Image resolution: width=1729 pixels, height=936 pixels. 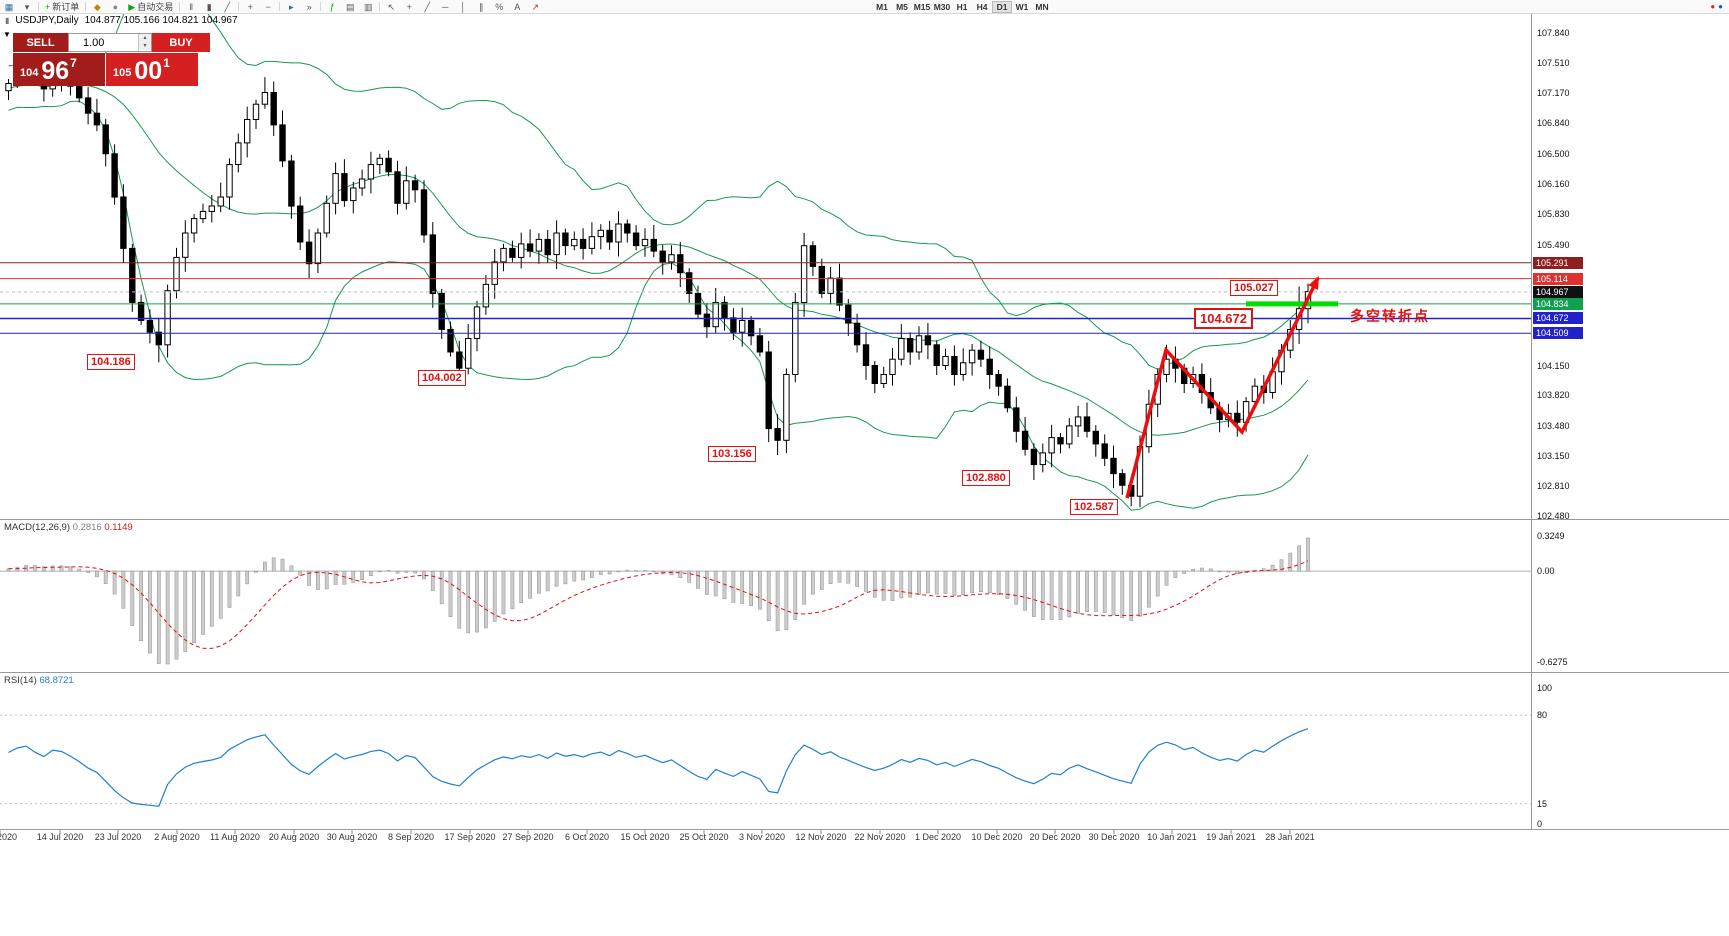 What do you see at coordinates (152, 69) in the screenshot?
I see `ask-price-panel: 105 00 1` at bounding box center [152, 69].